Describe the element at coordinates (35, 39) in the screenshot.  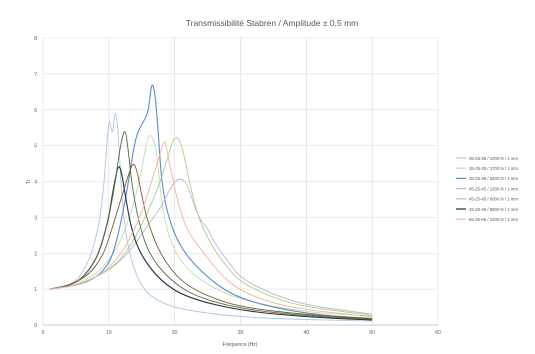
I see `y-tick-label-8: 8` at that location.